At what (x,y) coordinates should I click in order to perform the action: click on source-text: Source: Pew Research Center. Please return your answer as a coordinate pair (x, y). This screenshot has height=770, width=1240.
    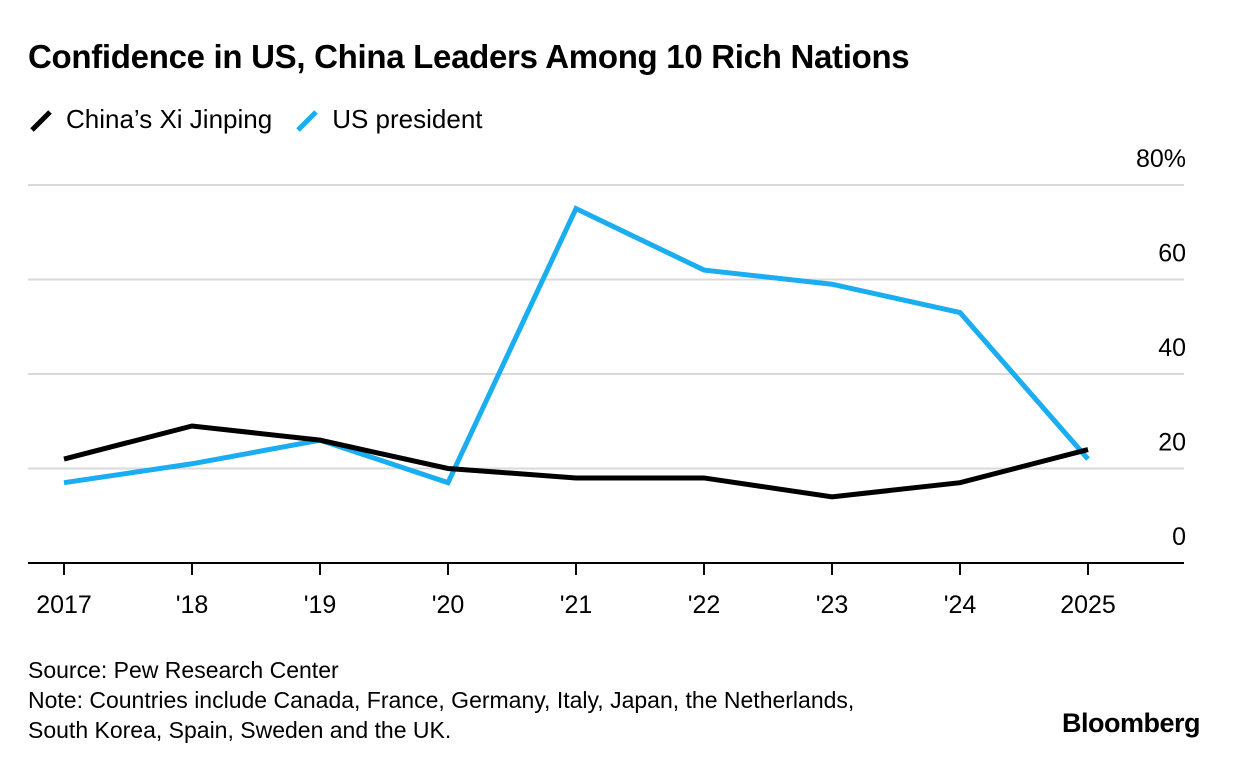
    Looking at the image, I should click on (183, 670).